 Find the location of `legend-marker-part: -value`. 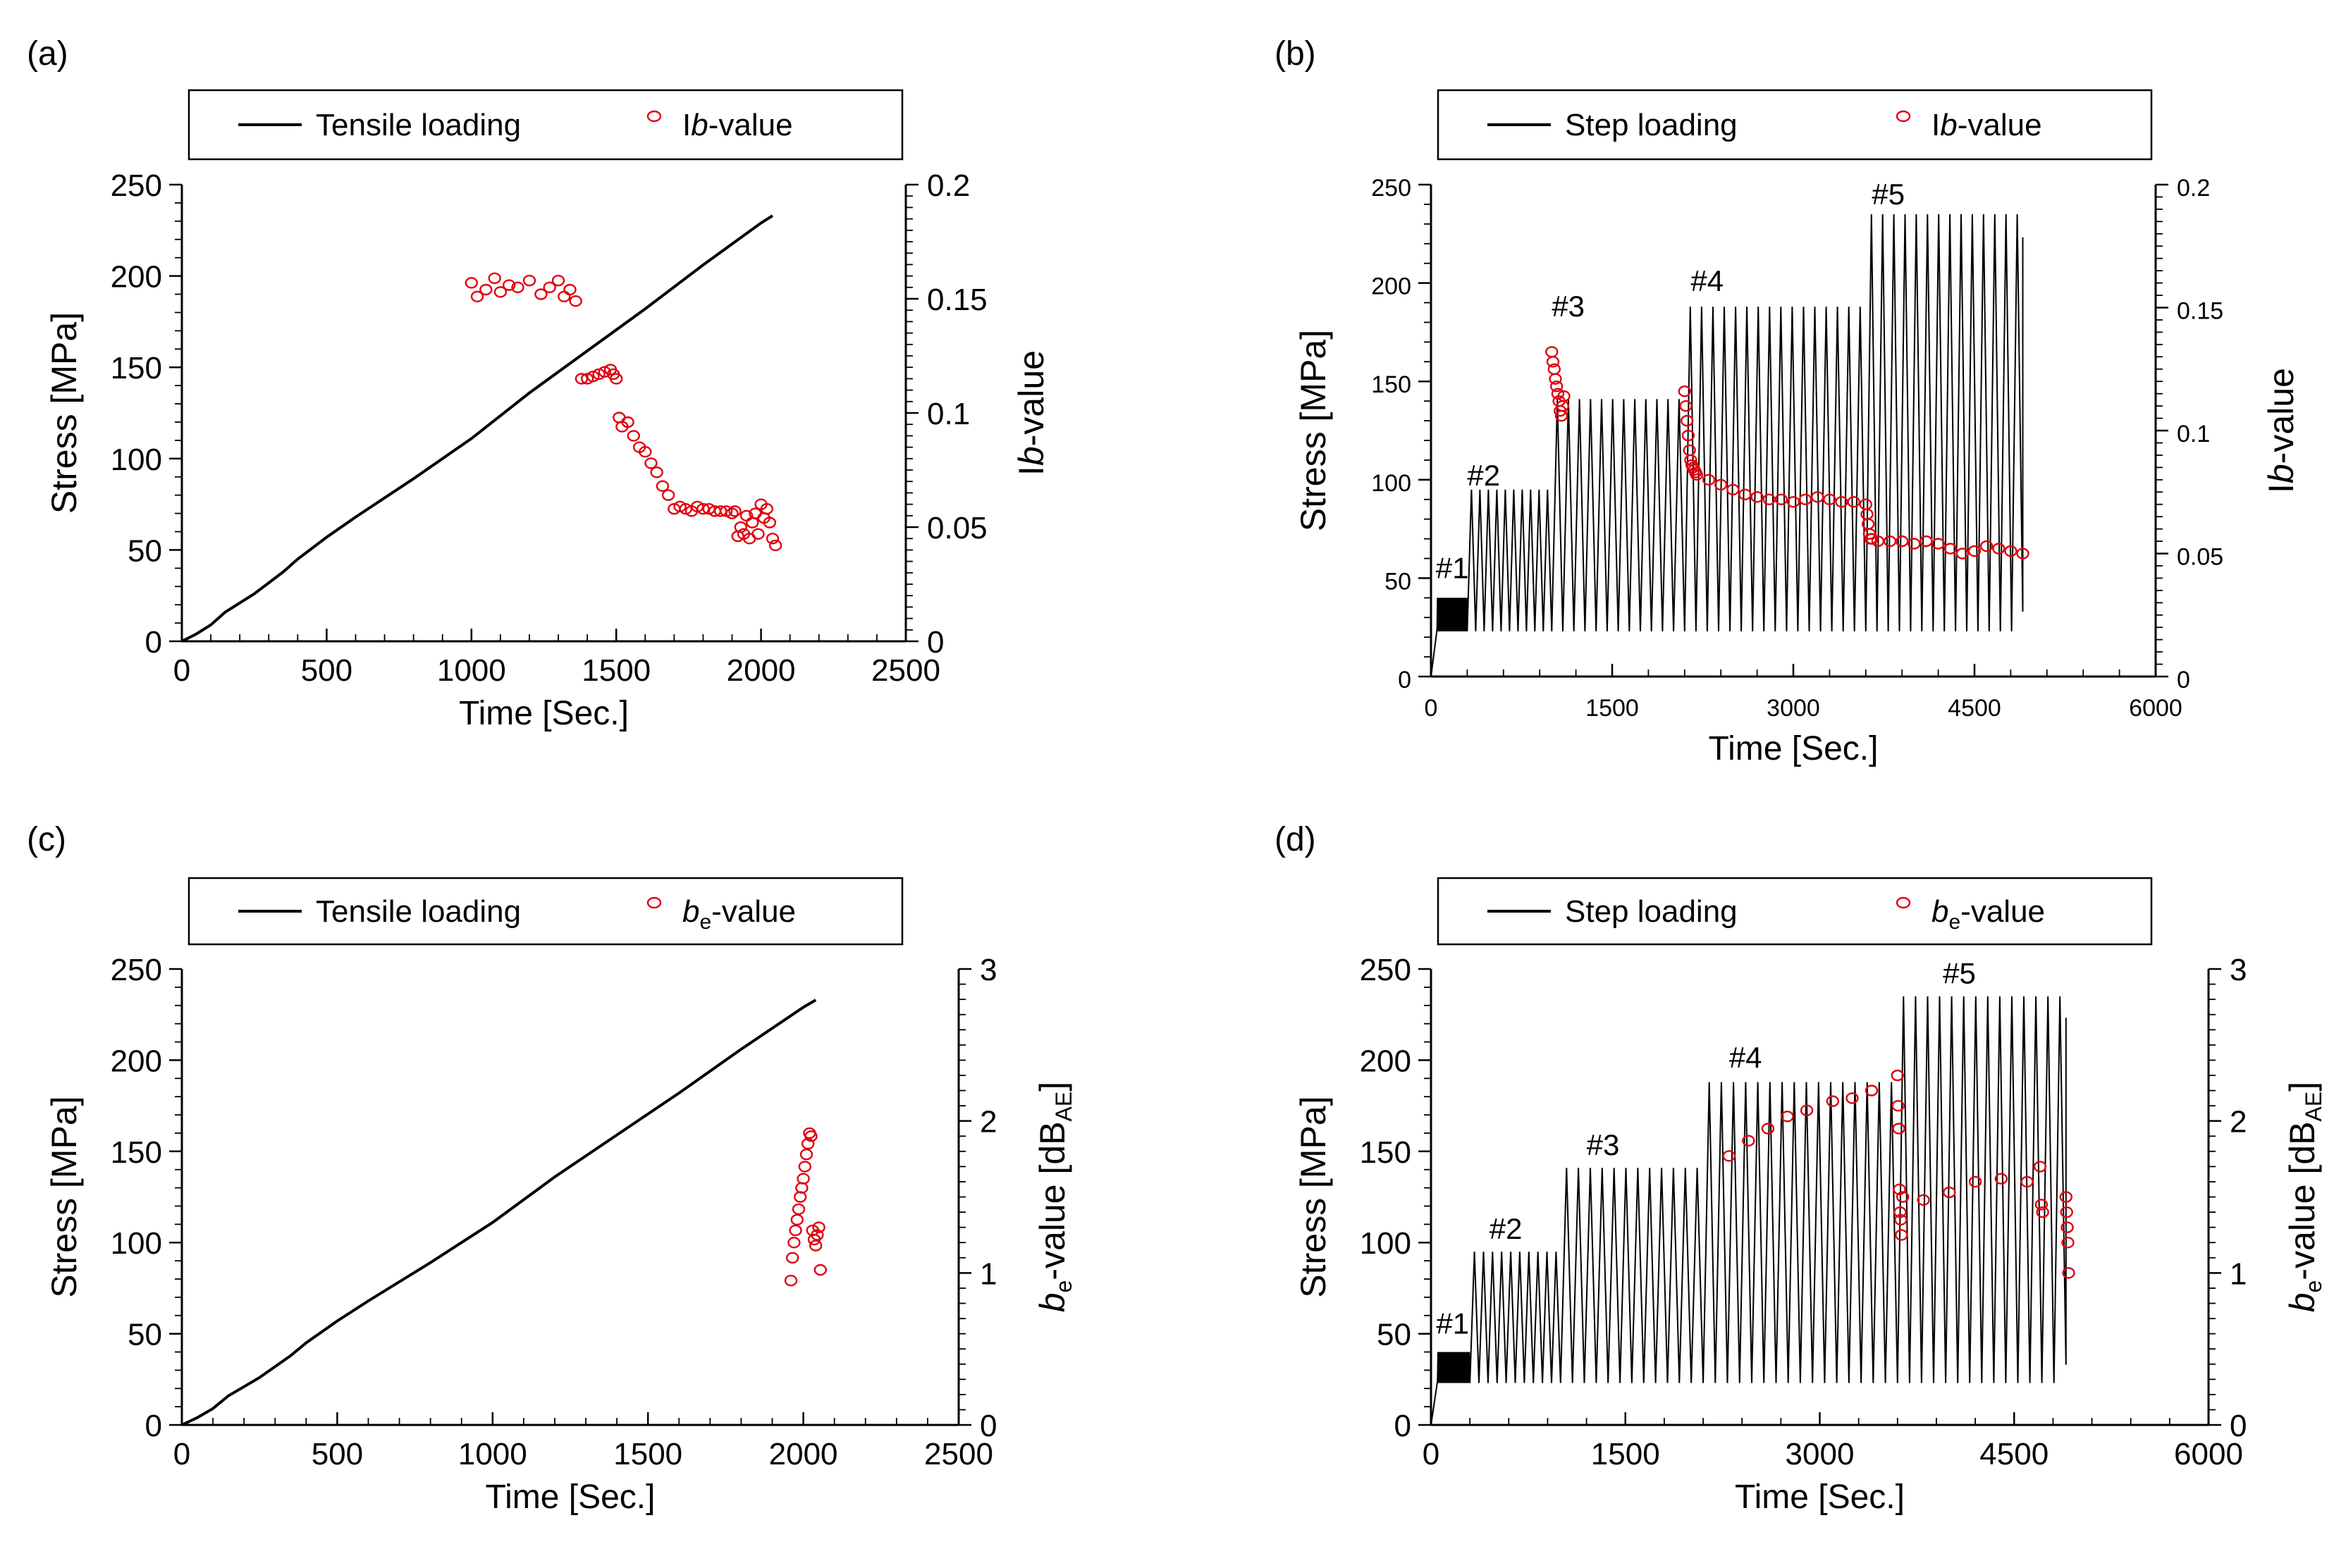

legend-marker-part: -value is located at coordinates (753, 911).